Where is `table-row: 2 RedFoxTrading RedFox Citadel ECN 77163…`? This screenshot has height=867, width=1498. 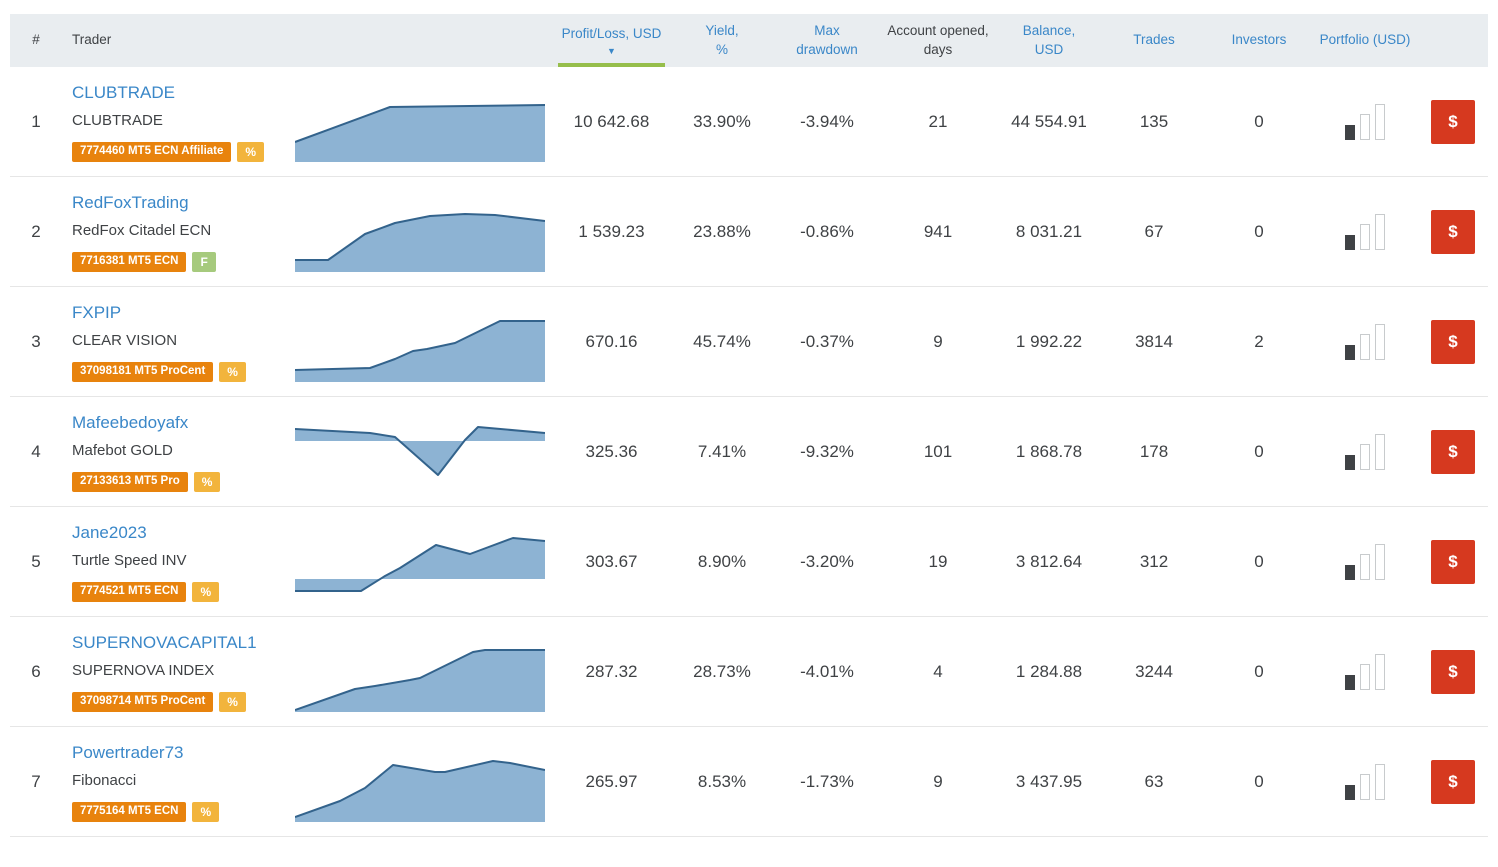
table-row: 2 RedFoxTrading RedFox Citadel ECN 77163… is located at coordinates (749, 232).